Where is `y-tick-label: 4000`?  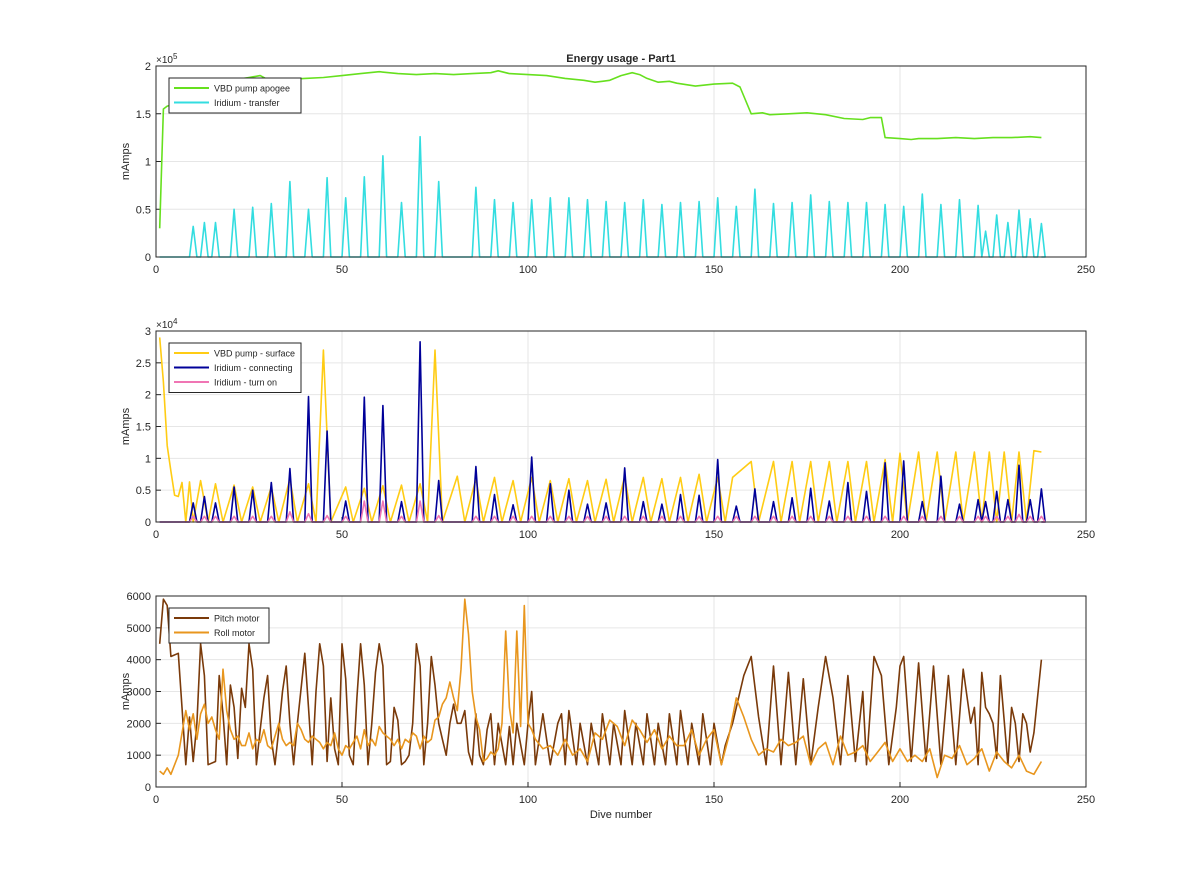 y-tick-label: 4000 is located at coordinates (139, 661).